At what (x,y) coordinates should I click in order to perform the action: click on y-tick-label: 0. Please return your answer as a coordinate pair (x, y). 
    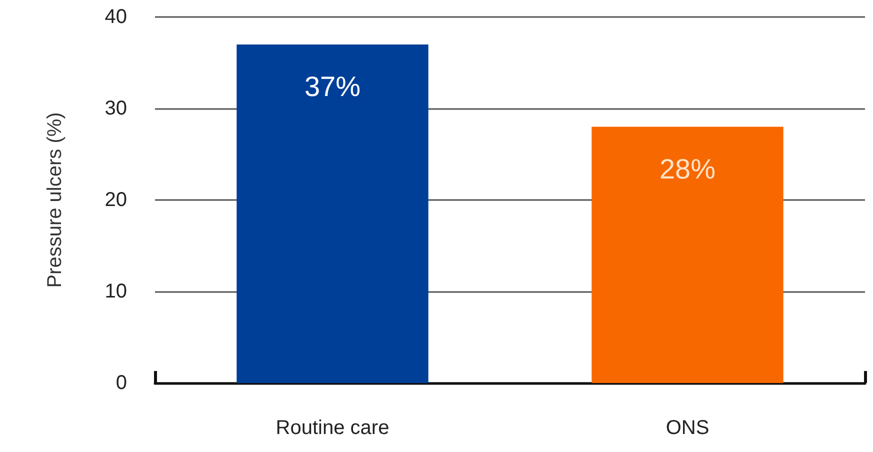
    Looking at the image, I should click on (121, 383).